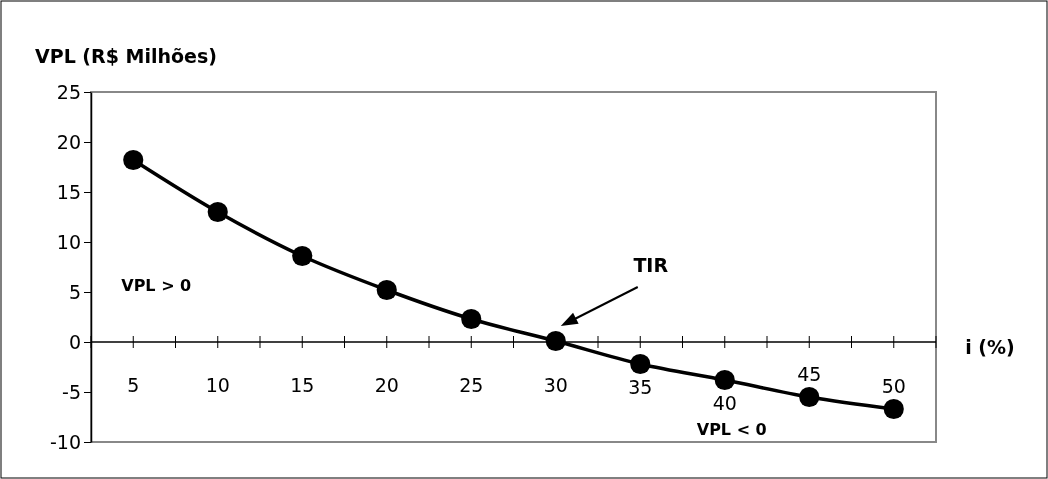 The width and height of the screenshot is (1048, 479). What do you see at coordinates (68, 191) in the screenshot?
I see `y-tick-label: 15` at bounding box center [68, 191].